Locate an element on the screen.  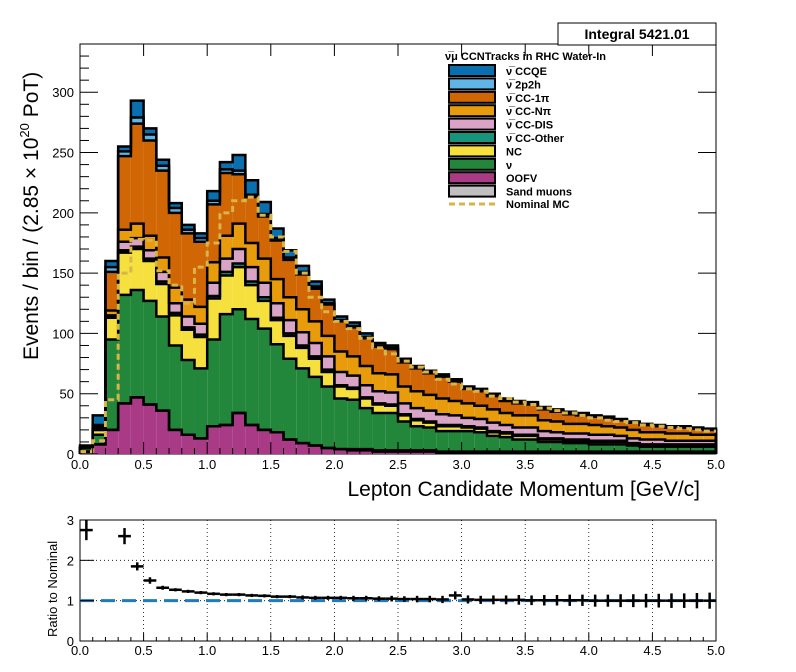
legend-label-9: Sand muons is located at coordinates (539, 193).